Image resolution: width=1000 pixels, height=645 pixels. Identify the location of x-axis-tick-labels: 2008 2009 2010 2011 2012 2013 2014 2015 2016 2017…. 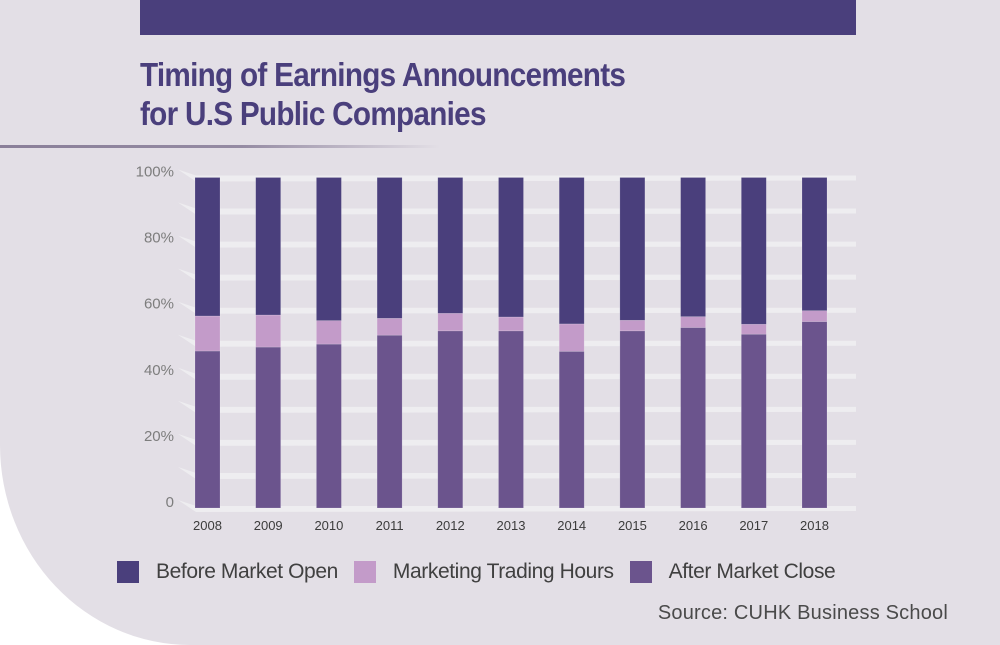
(511, 525).